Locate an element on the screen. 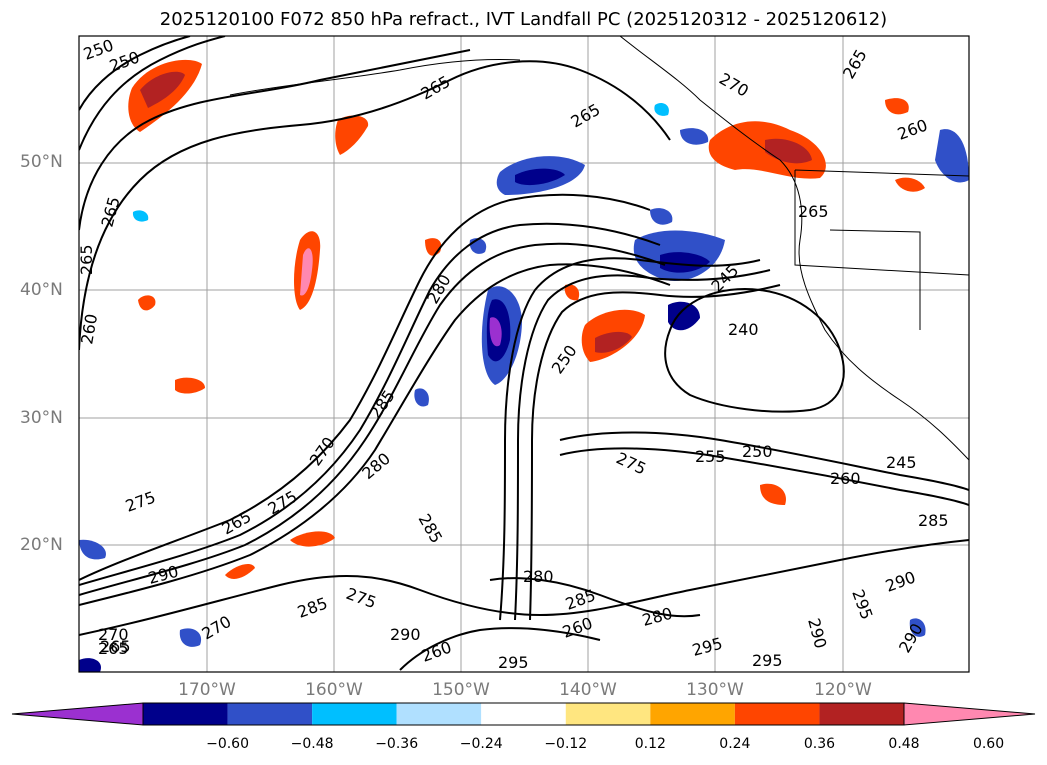 This screenshot has width=1047, height=765. lon-label-140w: 140°W is located at coordinates (588, 690).